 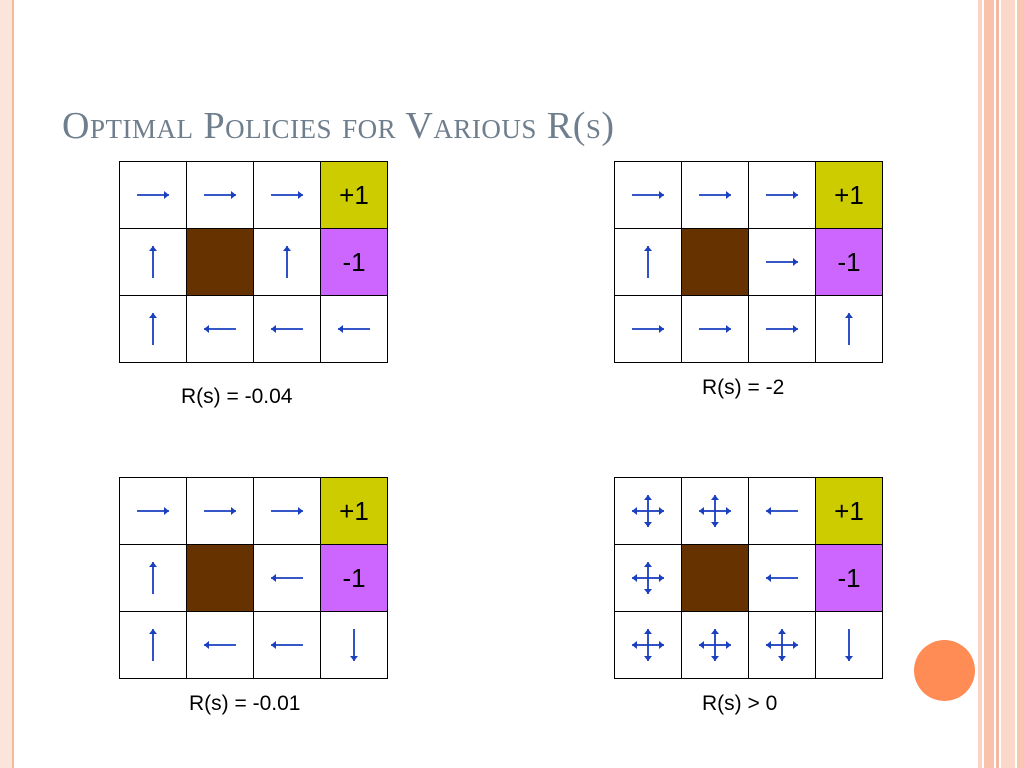 What do you see at coordinates (740, 703) in the screenshot?
I see `reward-caption-4: R(s) > 0` at bounding box center [740, 703].